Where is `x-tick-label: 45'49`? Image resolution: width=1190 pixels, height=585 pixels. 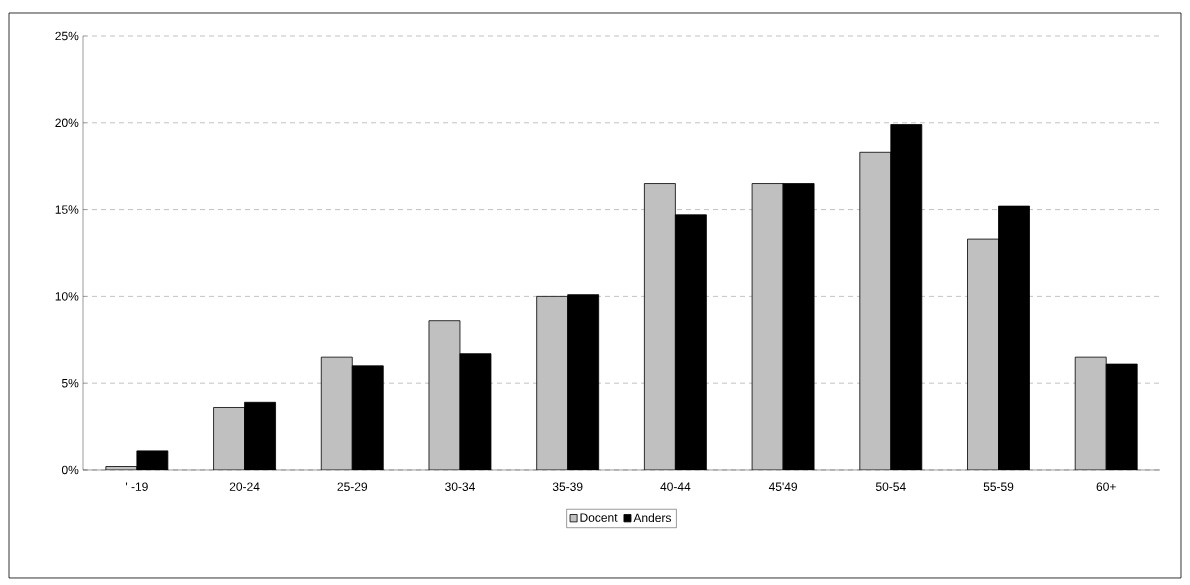
x-tick-label: 45'49 is located at coordinates (783, 486).